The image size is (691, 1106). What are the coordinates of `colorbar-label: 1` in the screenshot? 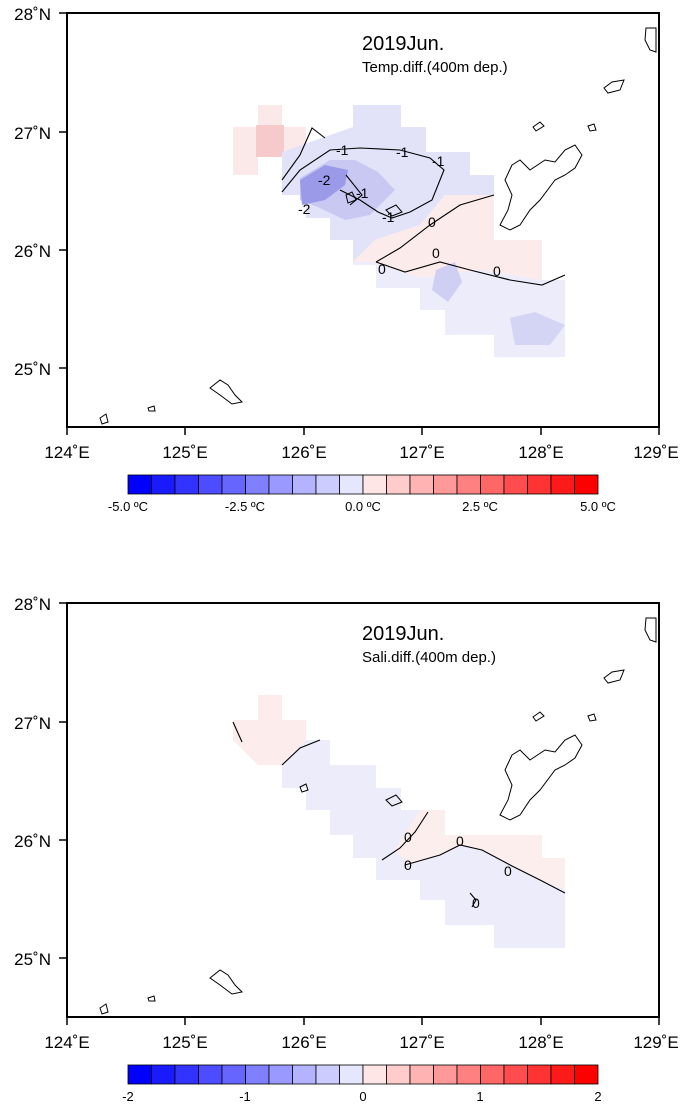 It's located at (479, 1096).